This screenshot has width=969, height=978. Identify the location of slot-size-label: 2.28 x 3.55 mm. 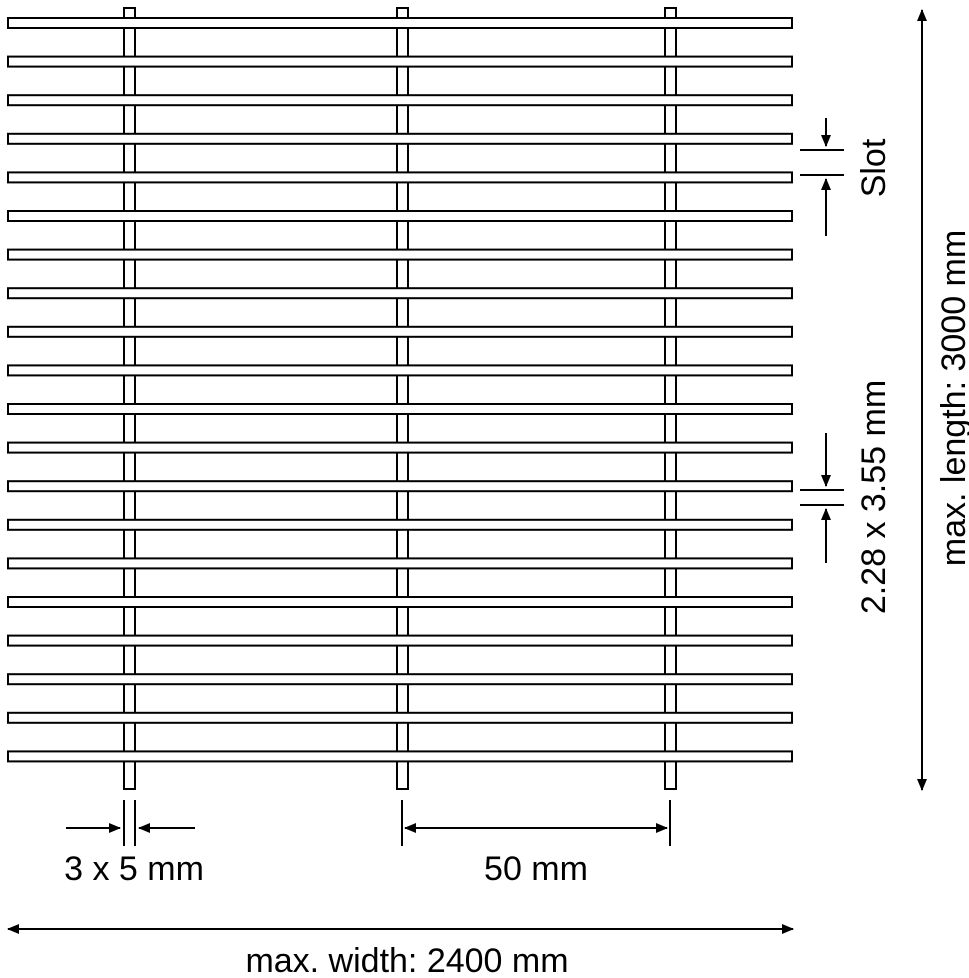
(874, 497).